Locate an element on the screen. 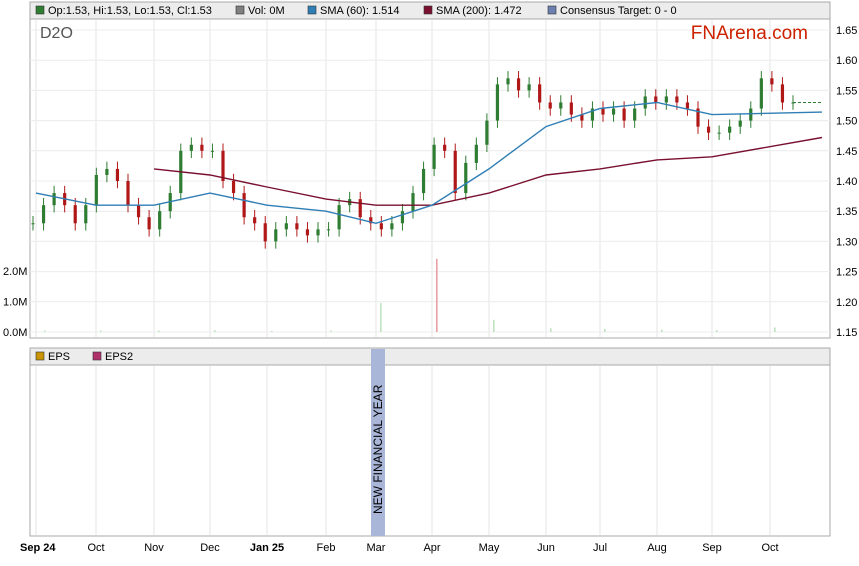 This screenshot has width=859, height=566. new-financial-year-label: NEW FINANCIAL YEAR is located at coordinates (378, 449).